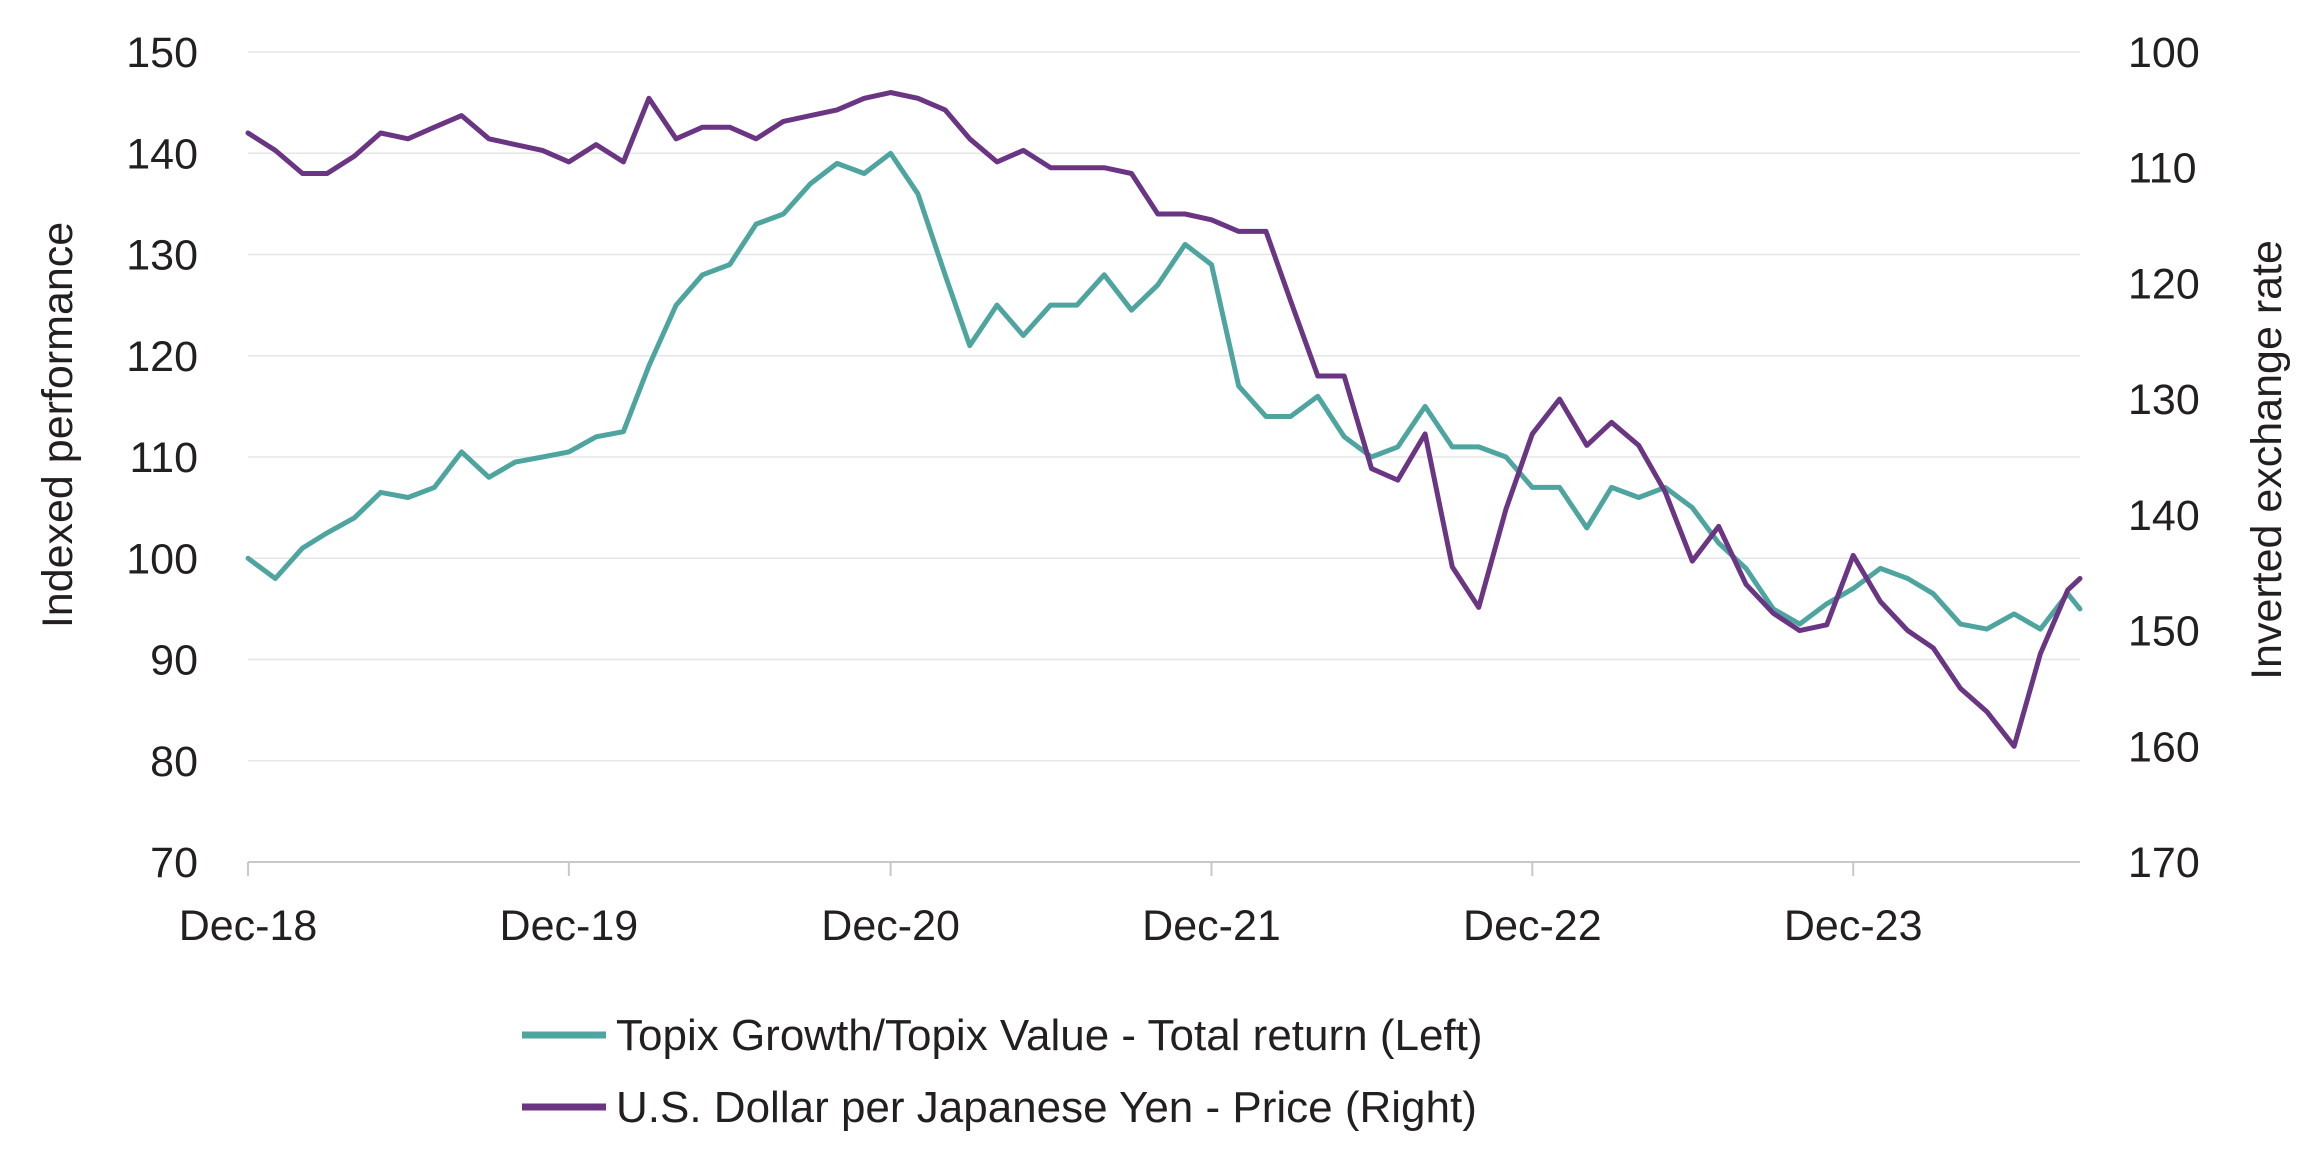 The width and height of the screenshot is (2318, 1152). I want to click on right-tick-label: 160, so click(2164, 747).